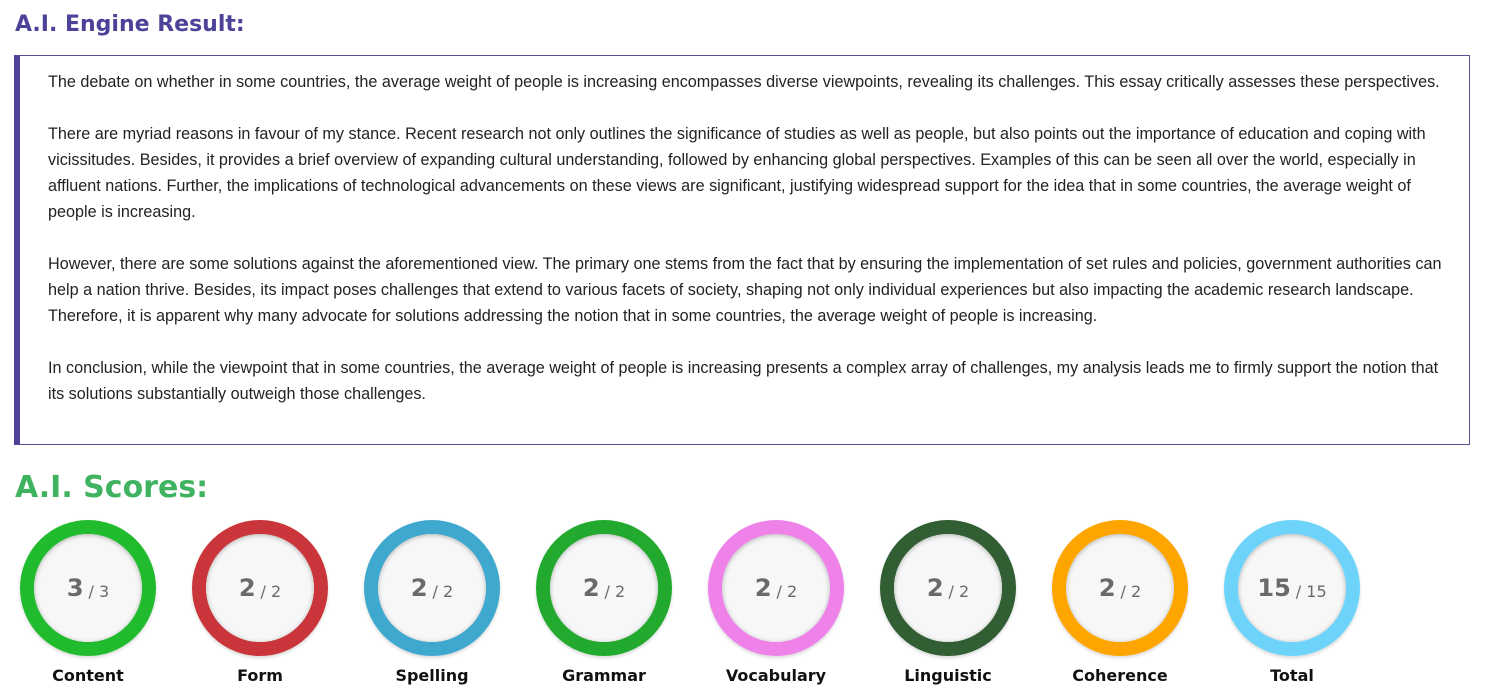 The image size is (1486, 700). I want to click on scores-title: A.I. Scores:, so click(112, 487).